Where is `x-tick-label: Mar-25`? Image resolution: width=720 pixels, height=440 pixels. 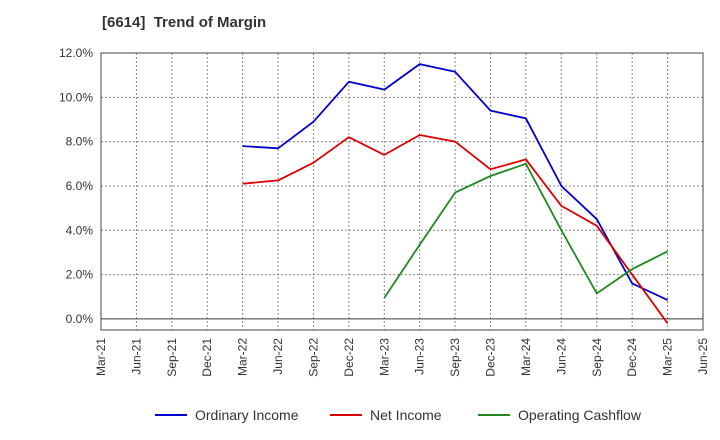 x-tick-label: Mar-25 is located at coordinates (668, 357).